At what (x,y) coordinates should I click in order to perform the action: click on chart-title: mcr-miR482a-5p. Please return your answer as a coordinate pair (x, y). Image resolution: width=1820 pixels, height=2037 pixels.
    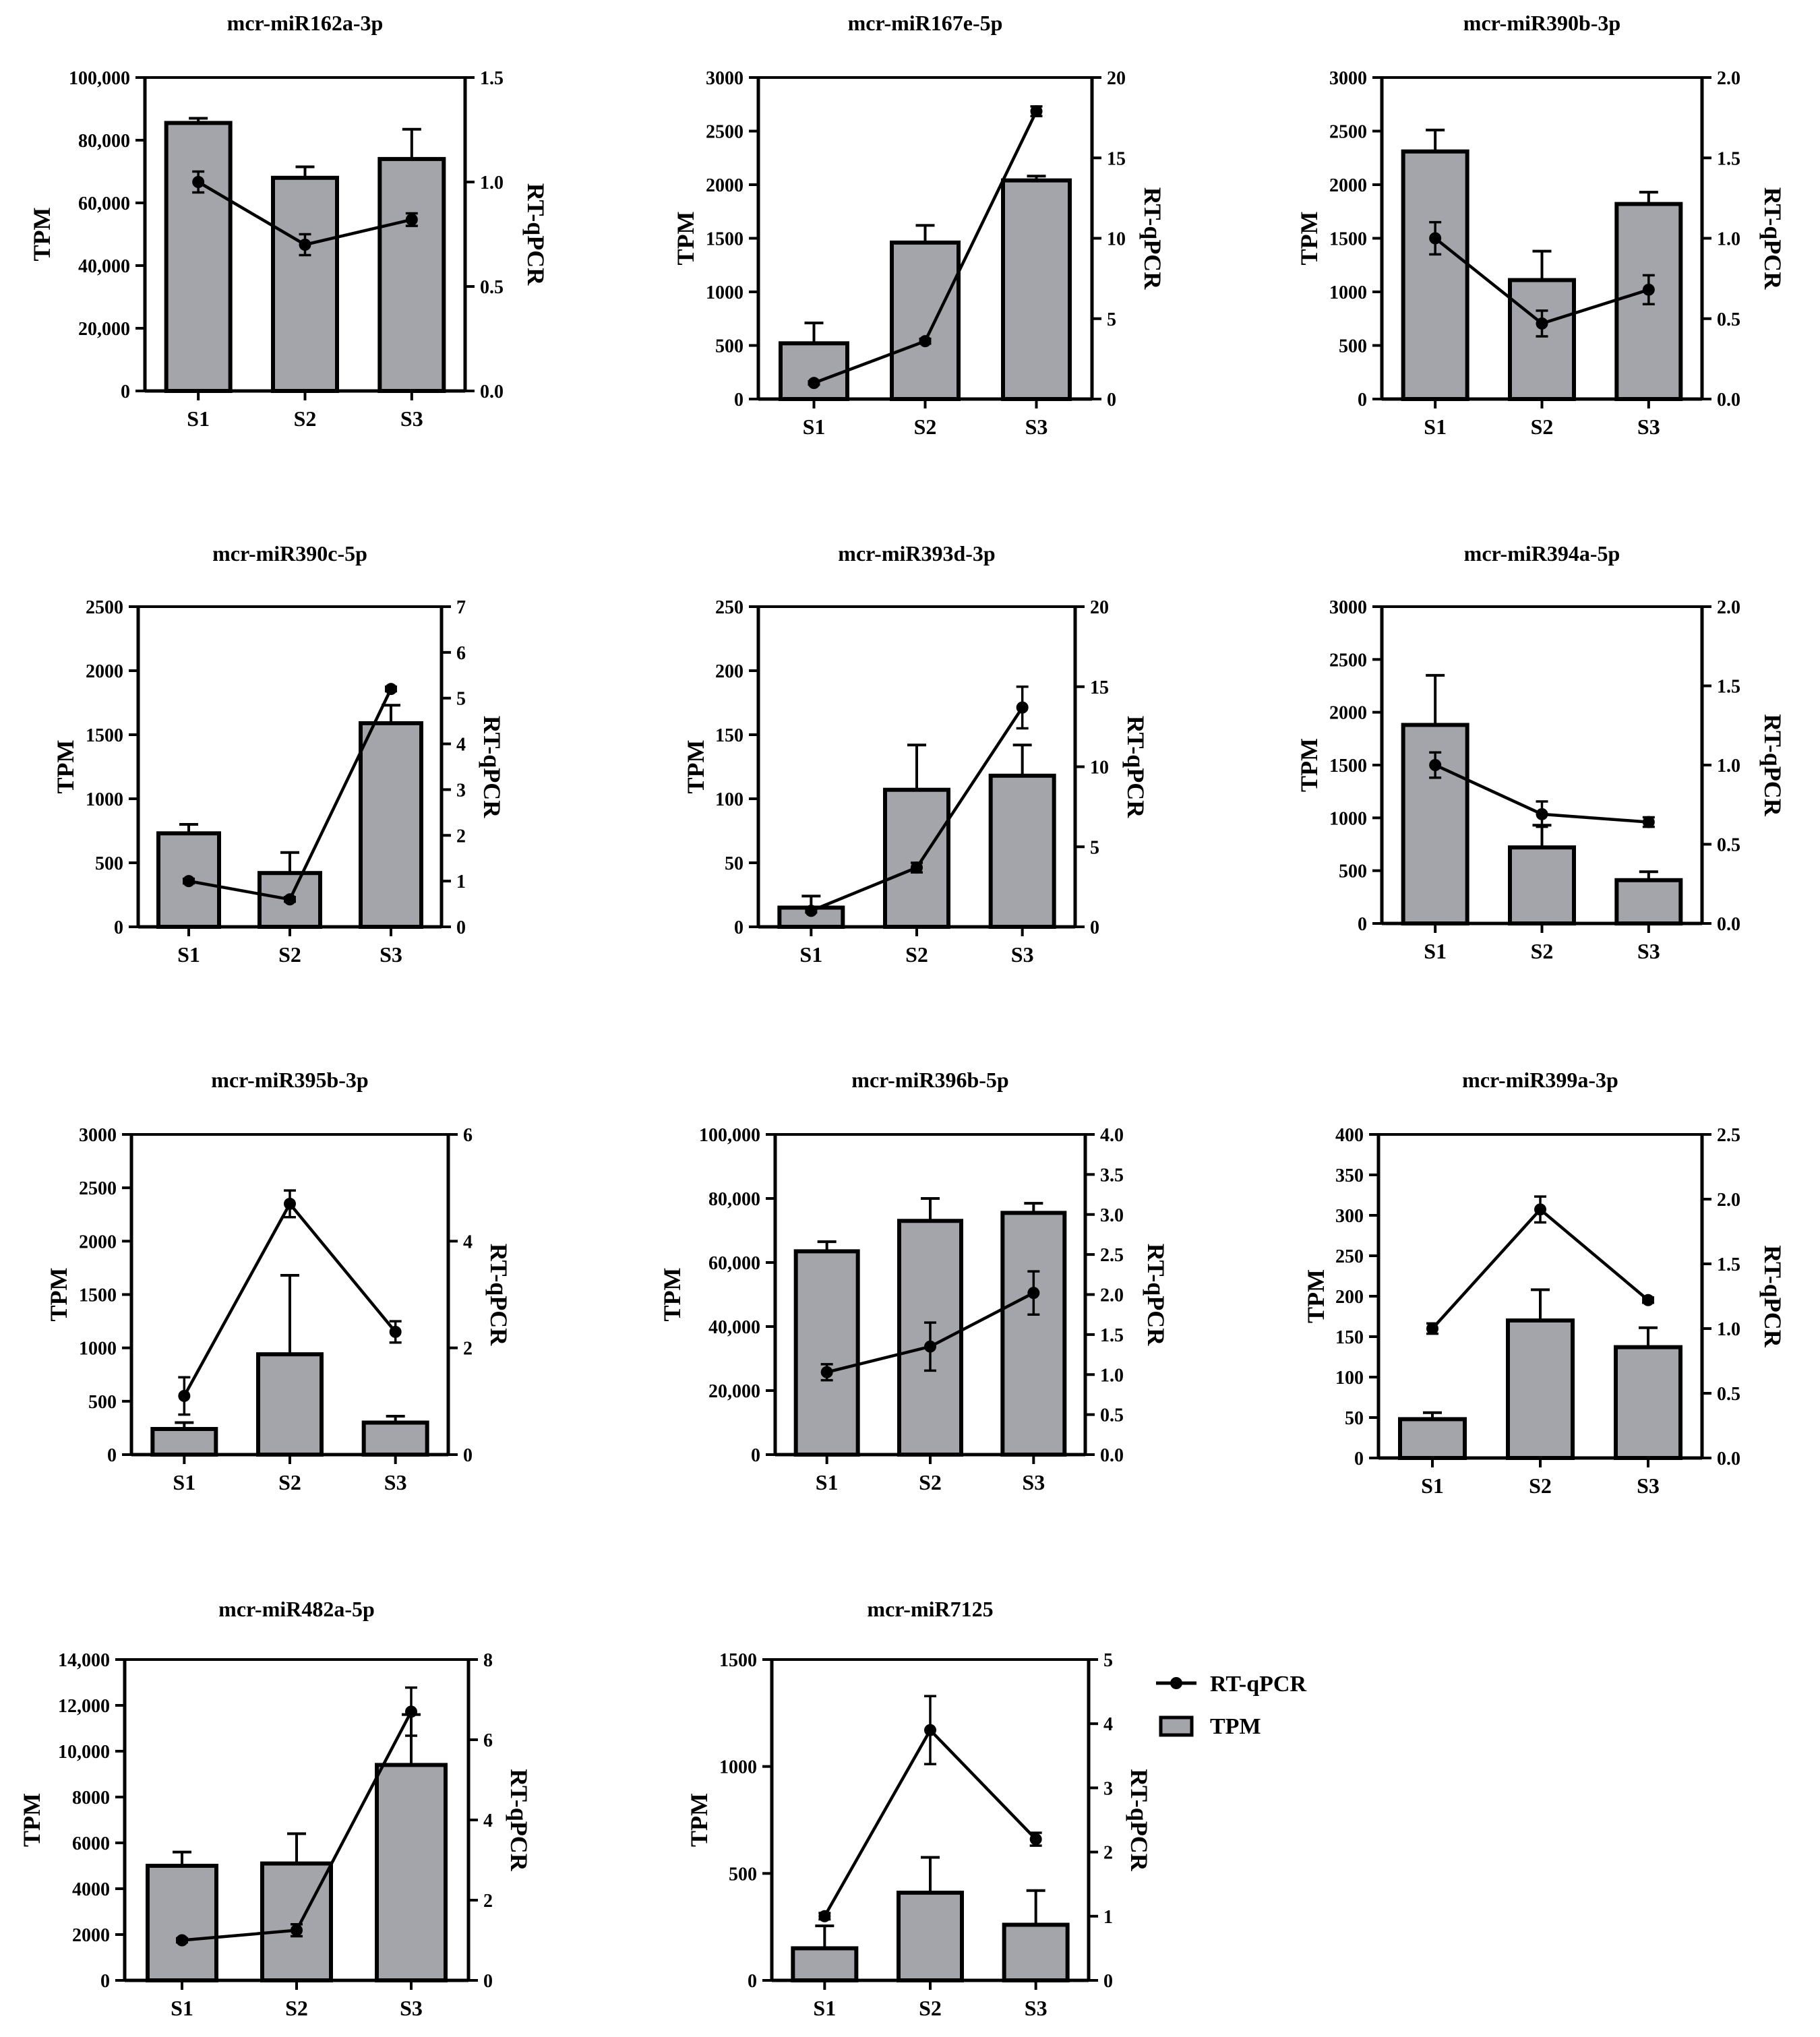
    Looking at the image, I should click on (296, 1609).